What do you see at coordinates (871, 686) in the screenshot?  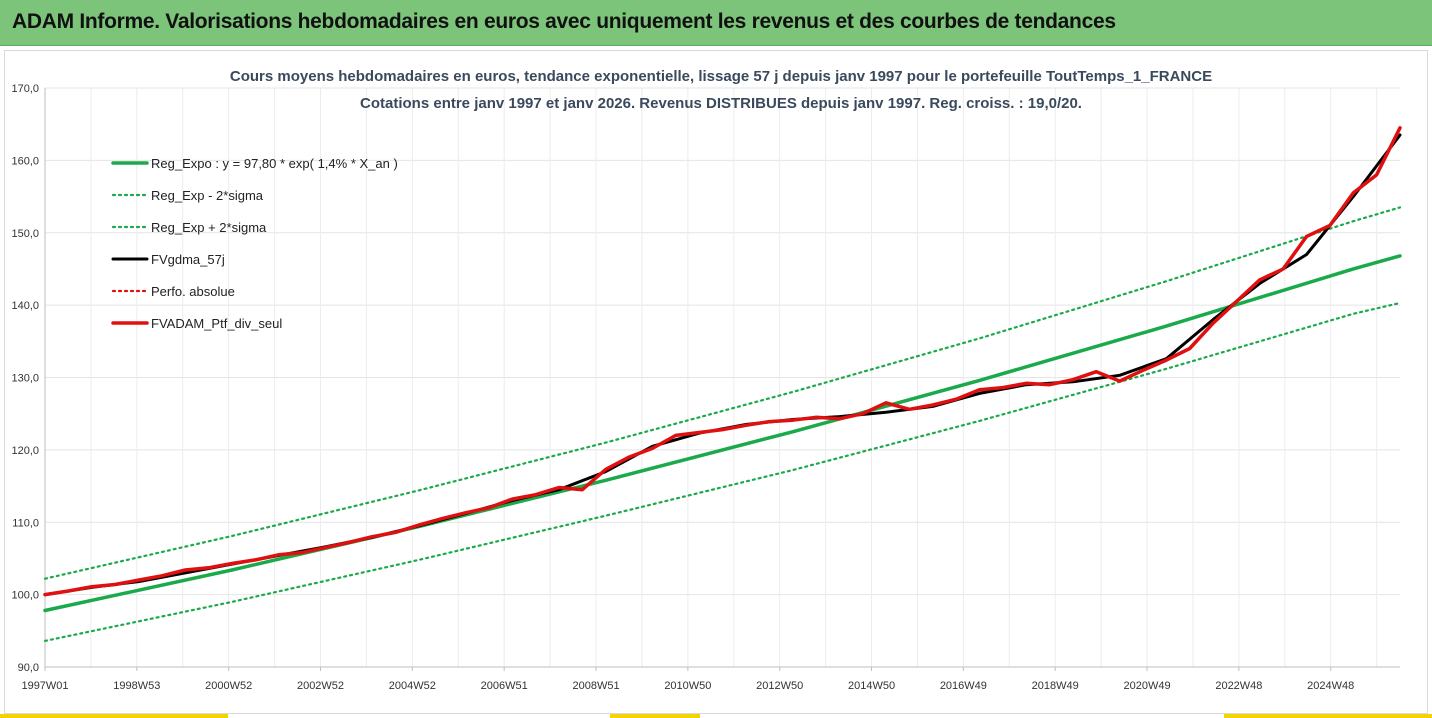 I see `x-tick-label: 2014W50` at bounding box center [871, 686].